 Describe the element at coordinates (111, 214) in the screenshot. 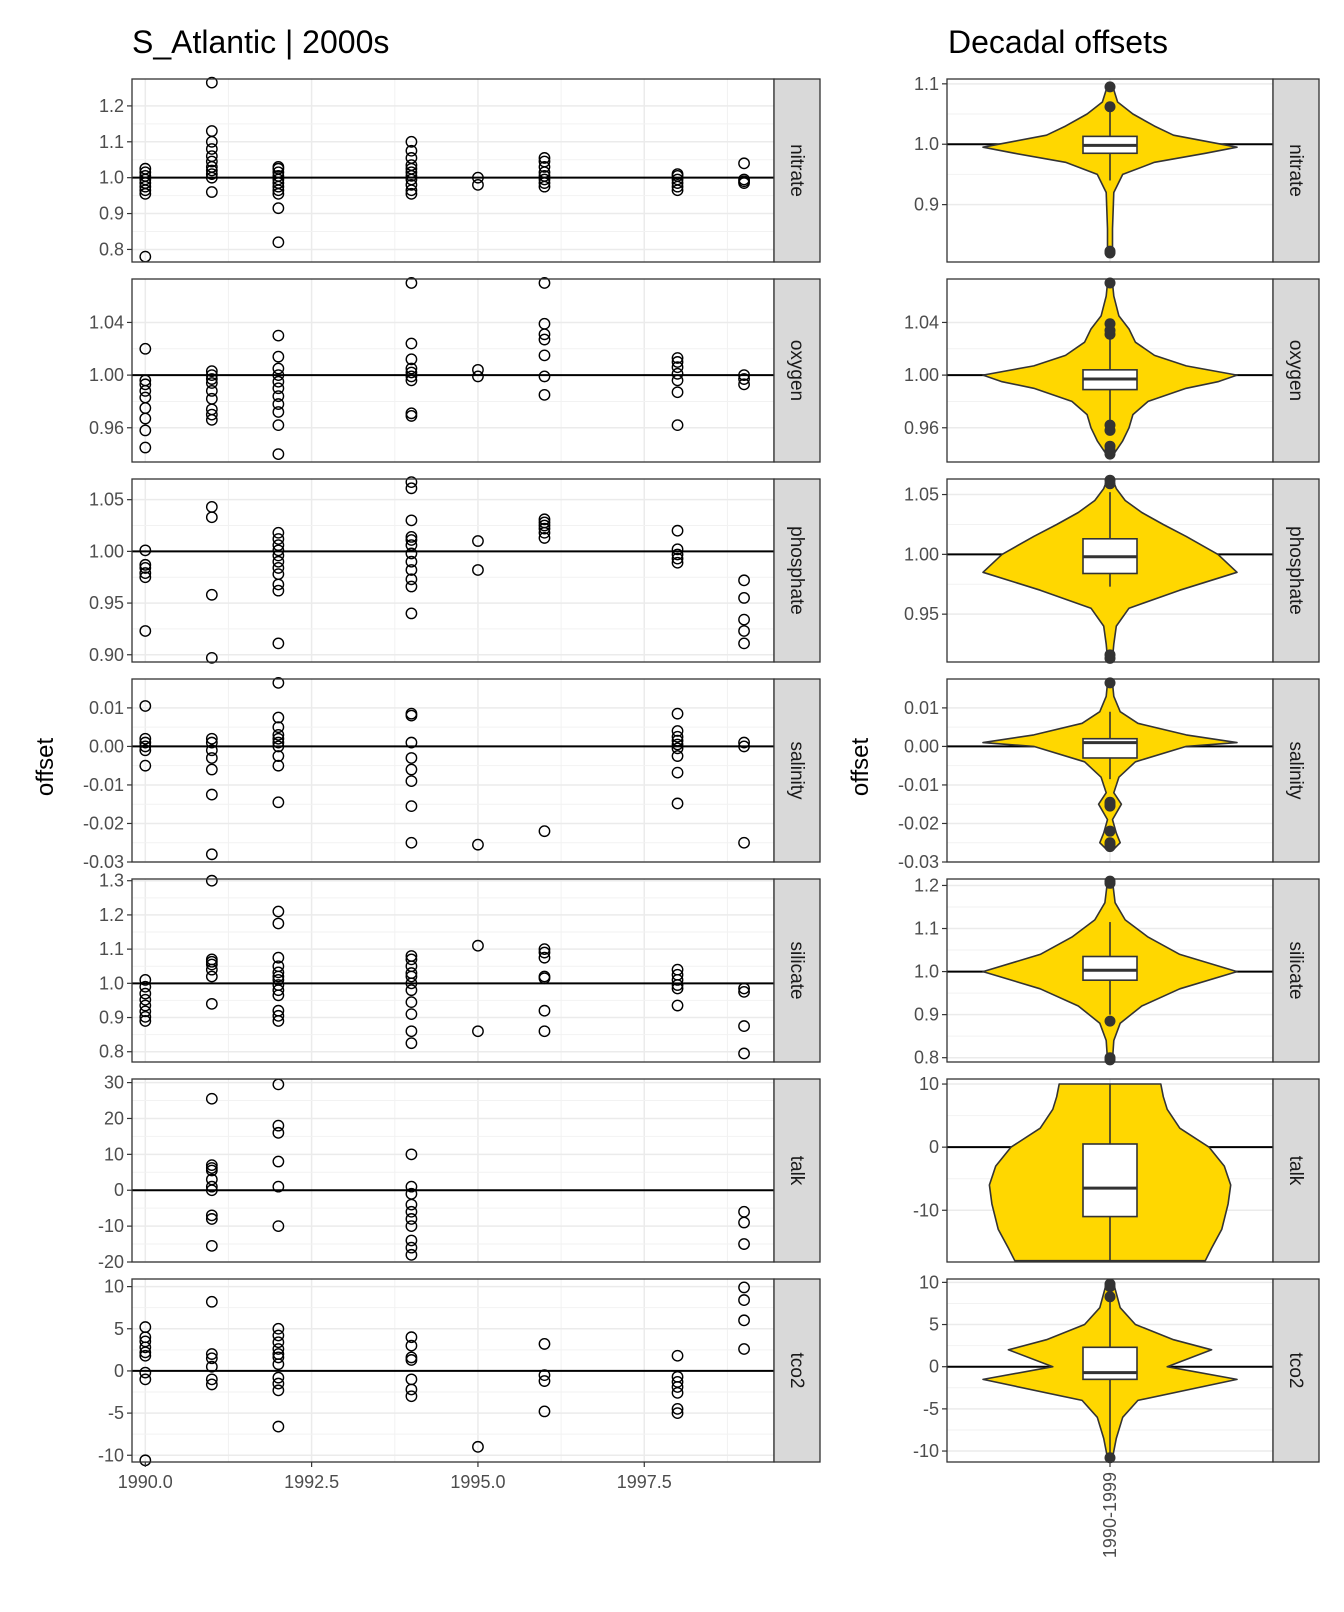

I see `scatter-y-tick-label: 0.9` at that location.